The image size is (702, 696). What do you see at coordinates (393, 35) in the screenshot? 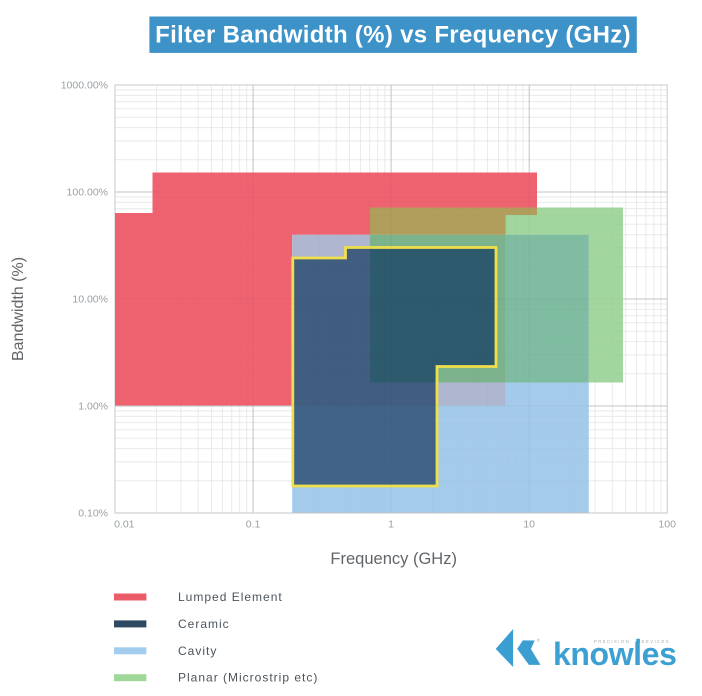
I see `svg-text:Filter Bandwidth (%) vs Freque: Filter Bandwidth (%) vs Frequency (GHz)` at bounding box center [393, 35].